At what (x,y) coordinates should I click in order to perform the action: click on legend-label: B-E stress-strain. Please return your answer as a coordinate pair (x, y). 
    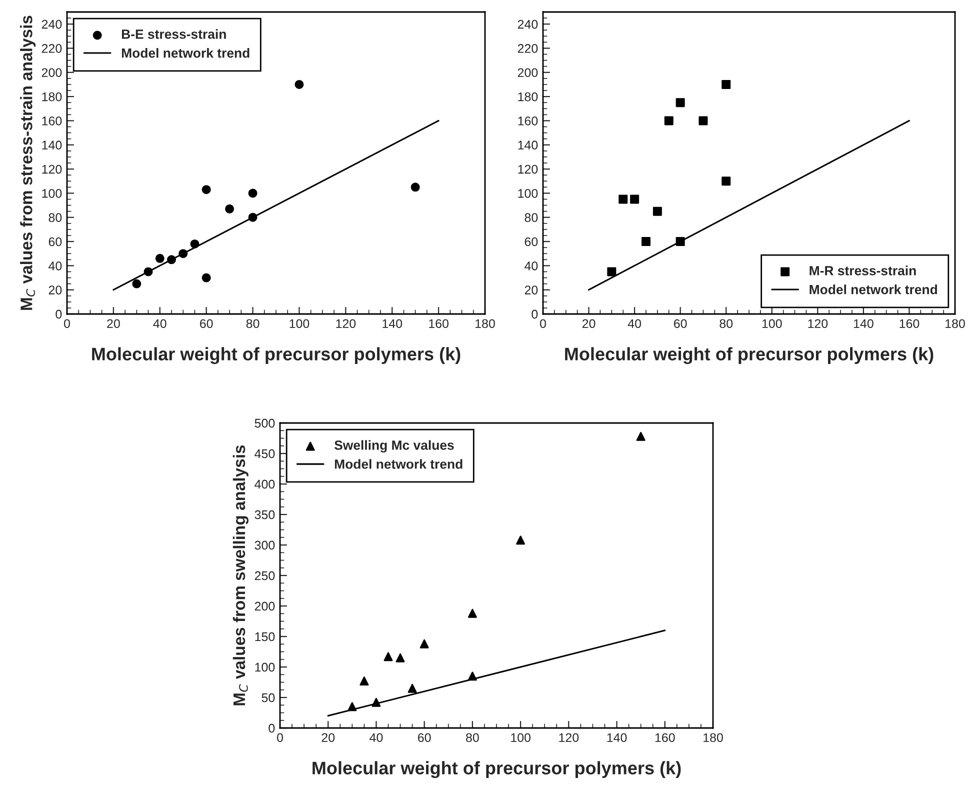
    Looking at the image, I should click on (174, 34).